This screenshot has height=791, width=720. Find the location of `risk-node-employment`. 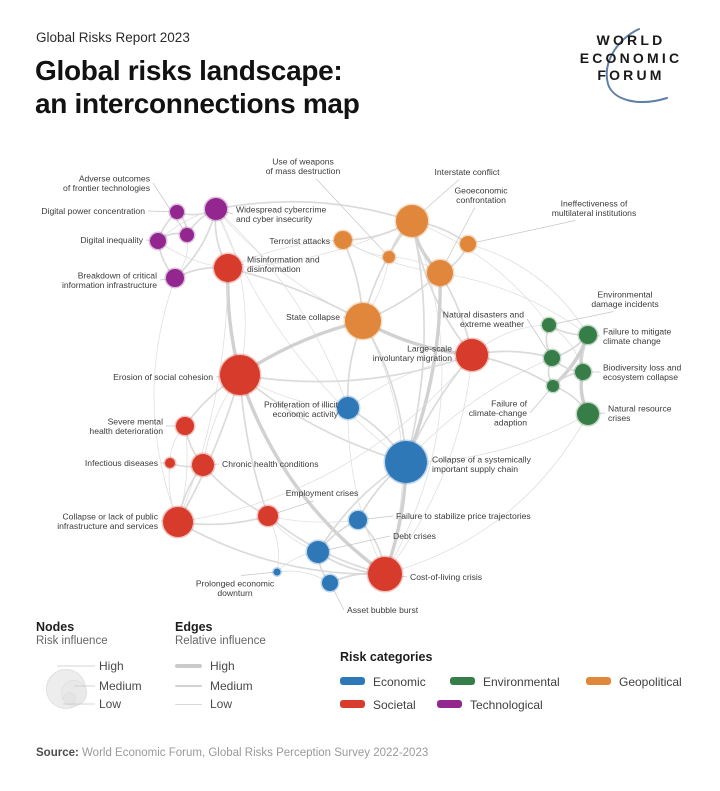

risk-node-employment is located at coordinates (268, 516).